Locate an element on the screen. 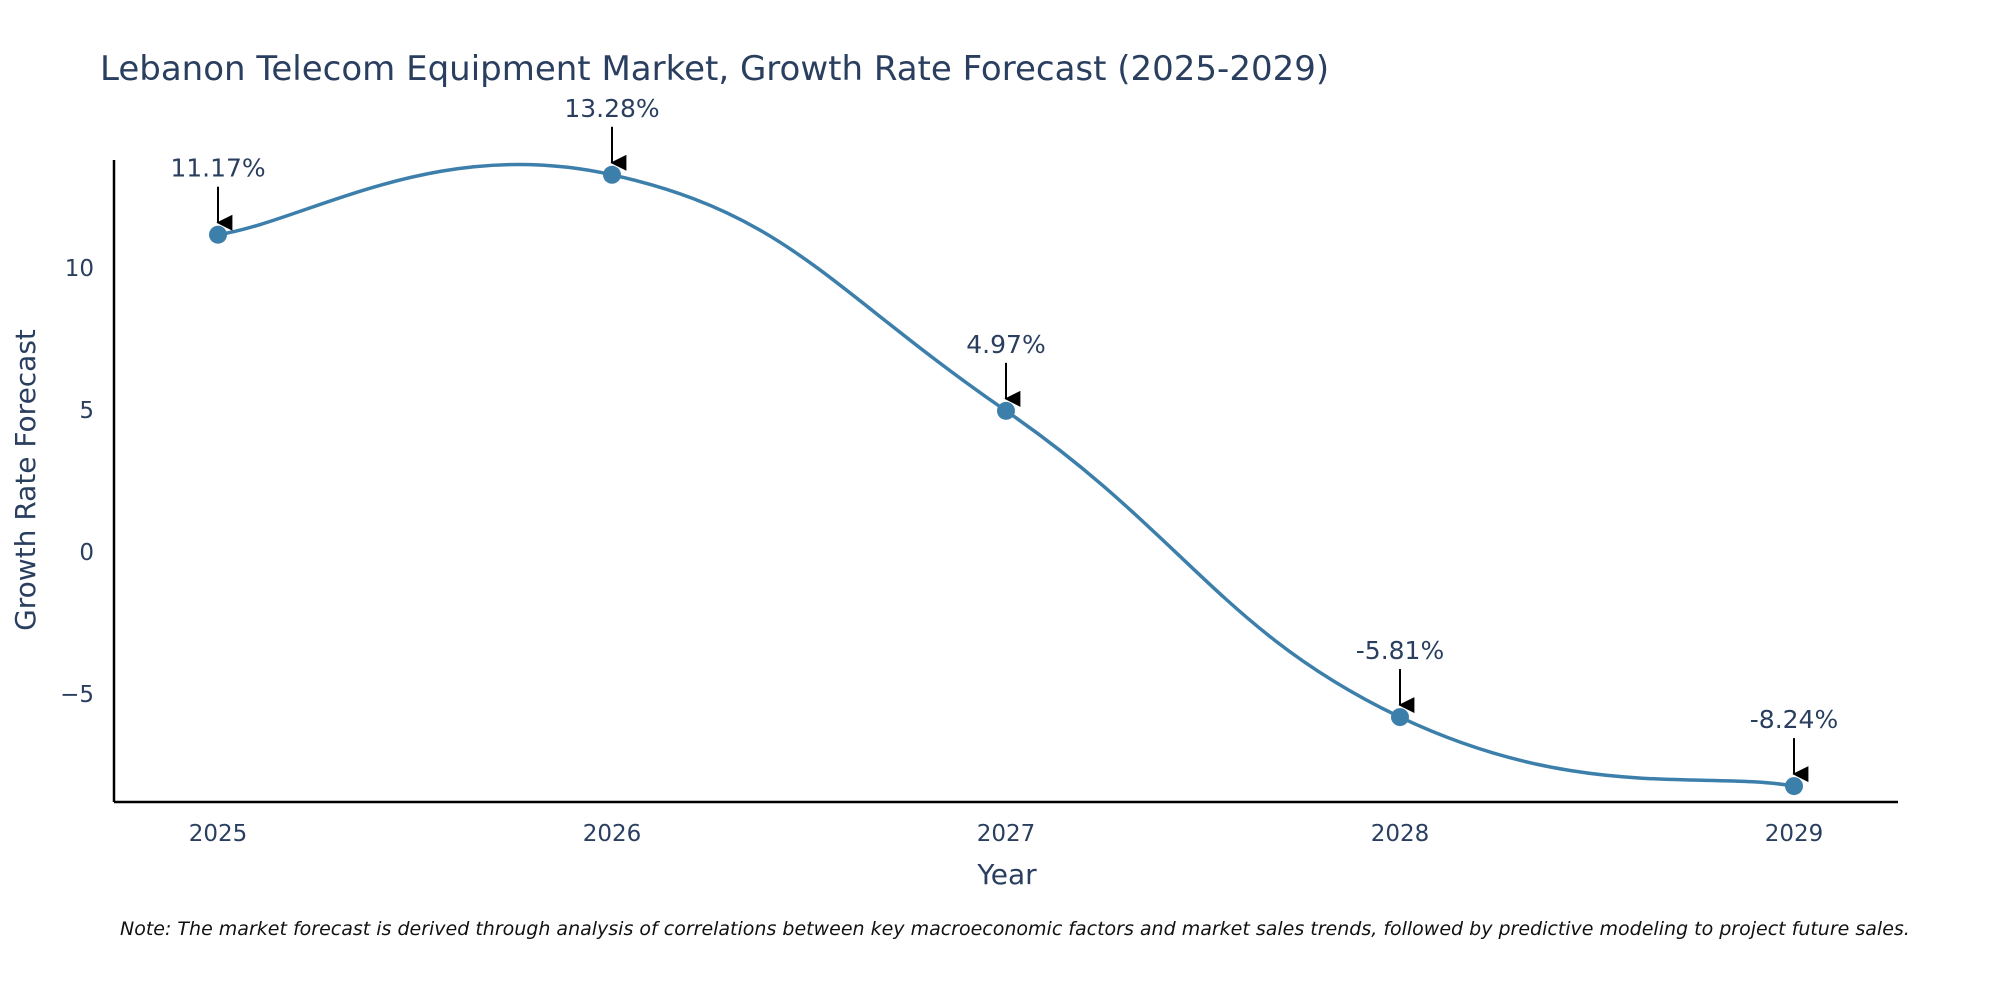 The width and height of the screenshot is (2000, 1000). data-label: 4.97% is located at coordinates (1005, 344).